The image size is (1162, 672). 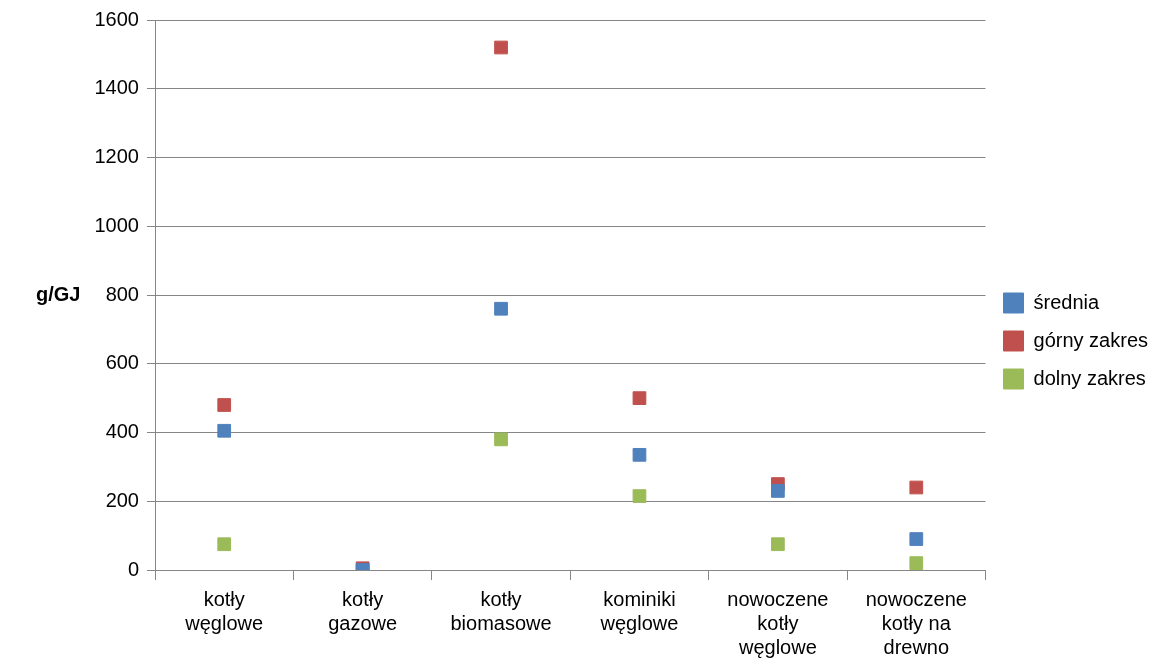 What do you see at coordinates (501, 610) in the screenshot?
I see `x-tick-label: kotły biomasowe` at bounding box center [501, 610].